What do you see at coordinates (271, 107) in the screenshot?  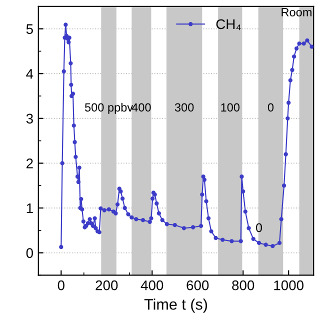 I see `band-label: 0` at bounding box center [271, 107].